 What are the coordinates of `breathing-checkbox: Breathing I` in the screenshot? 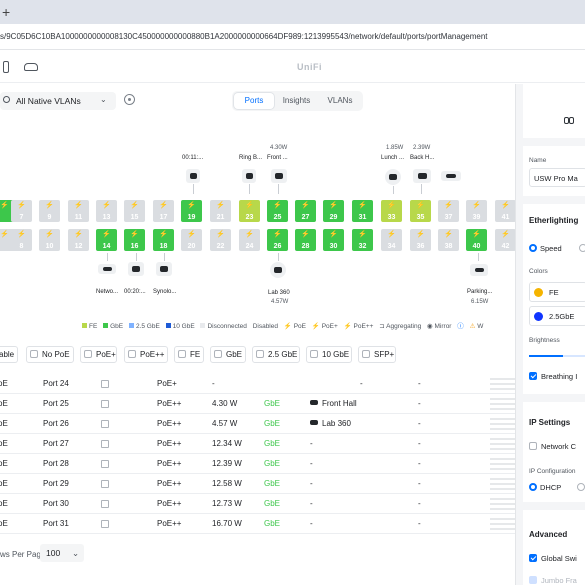 It's located at (553, 376).